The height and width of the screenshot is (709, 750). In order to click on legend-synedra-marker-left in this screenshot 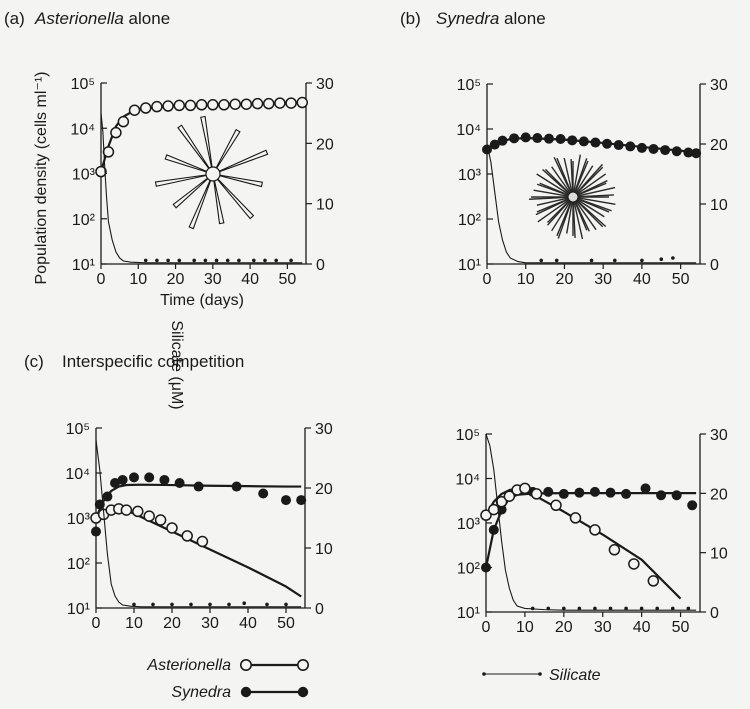, I will do `click(246, 692)`.